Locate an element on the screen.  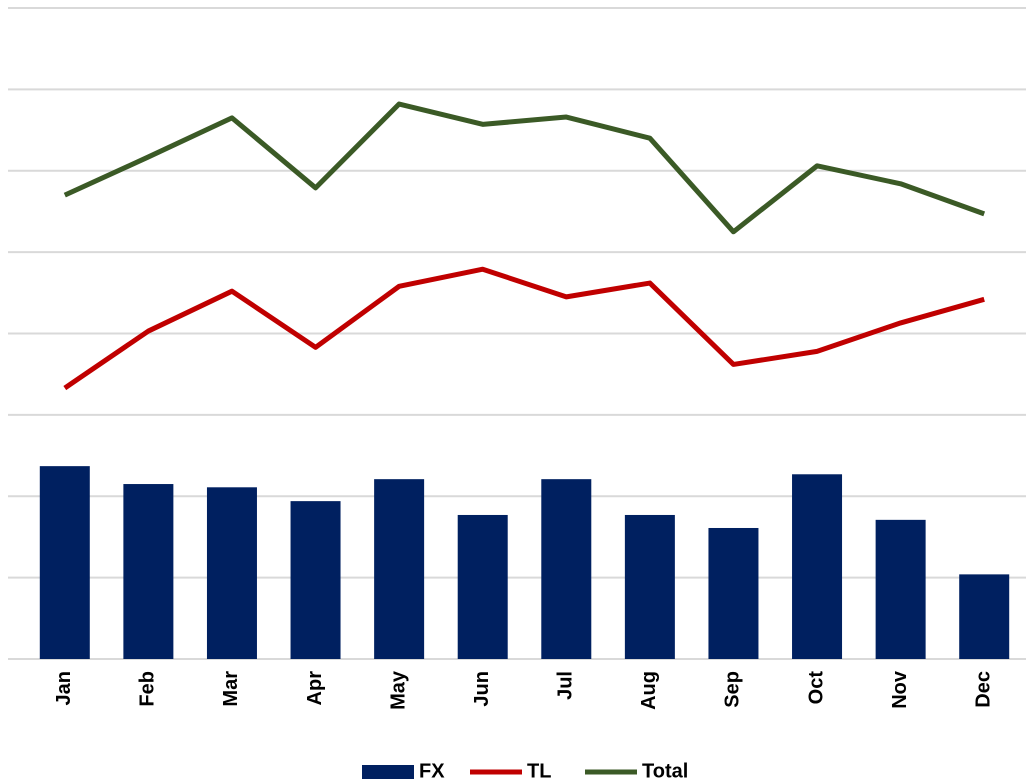
x-tick-label: Jun is located at coordinates (482, 689).